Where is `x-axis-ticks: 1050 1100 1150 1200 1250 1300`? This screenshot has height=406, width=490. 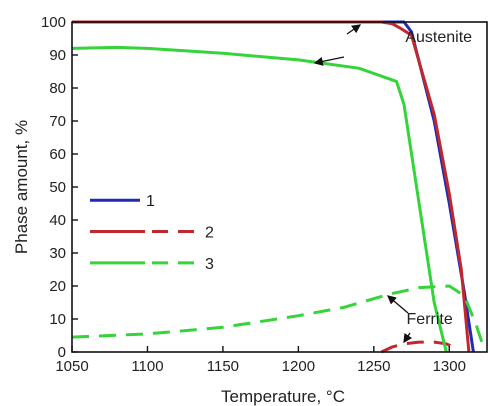
x-axis-ticks: 1050 1100 1150 1200 1250 1300 is located at coordinates (260, 360).